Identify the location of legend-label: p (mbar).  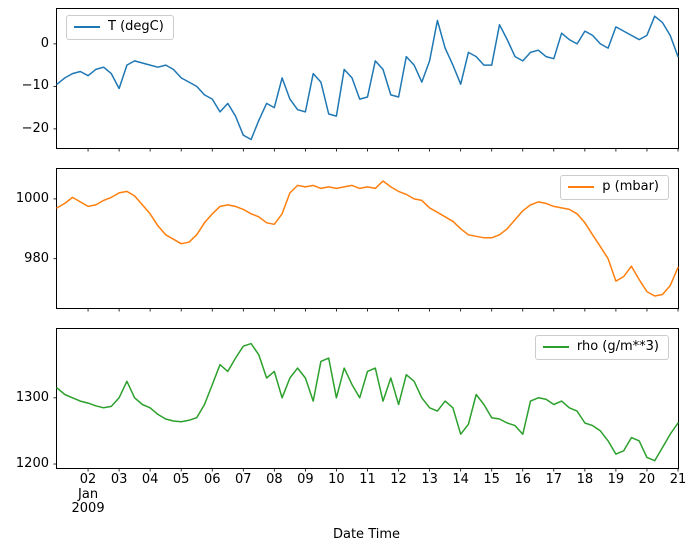
(630, 186).